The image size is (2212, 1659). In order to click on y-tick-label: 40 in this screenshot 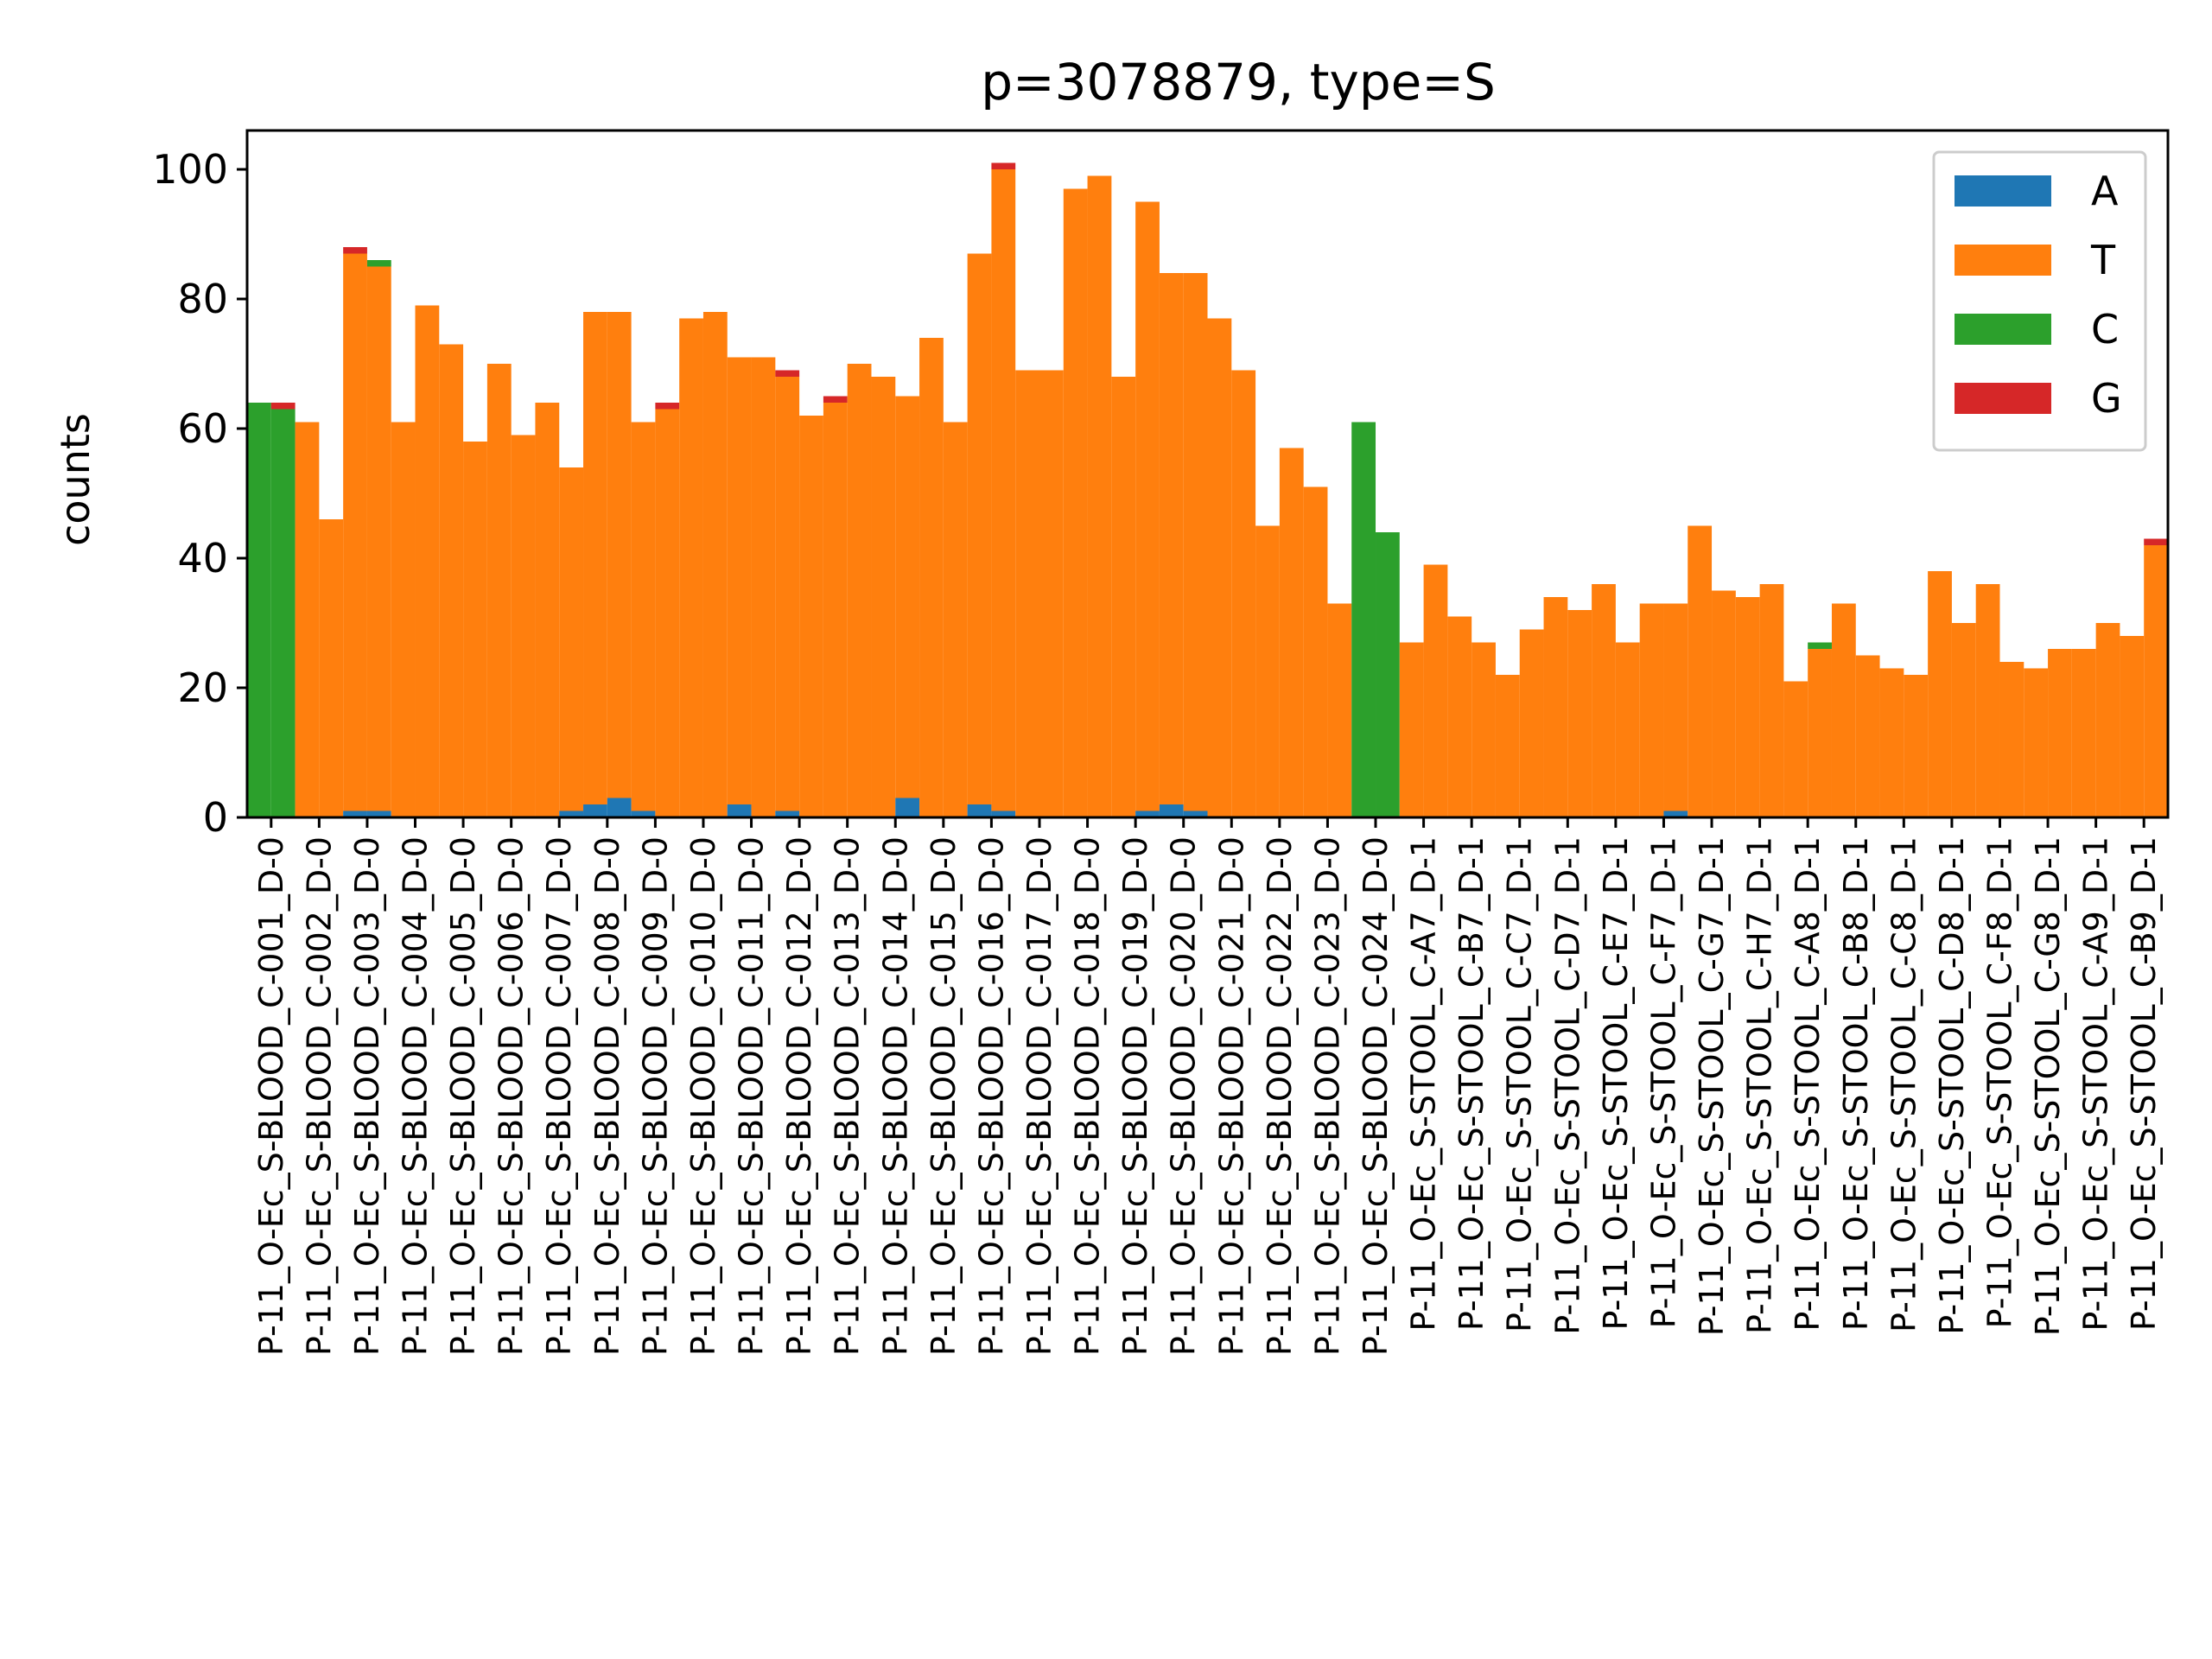, I will do `click(202, 558)`.